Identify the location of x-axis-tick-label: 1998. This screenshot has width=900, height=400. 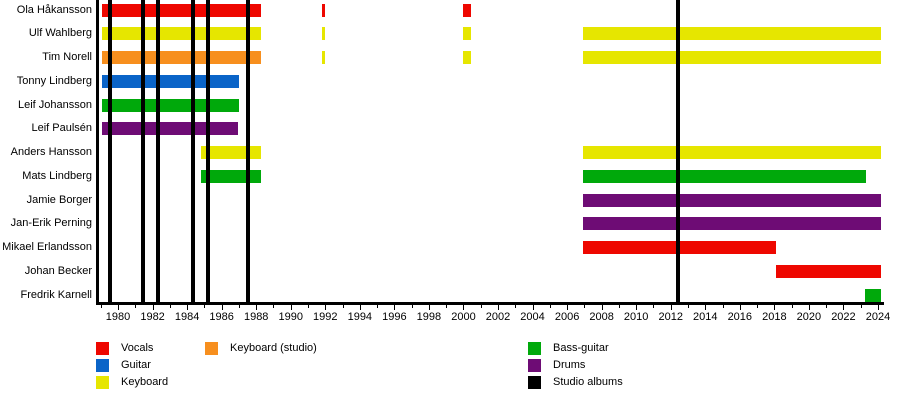
(429, 317).